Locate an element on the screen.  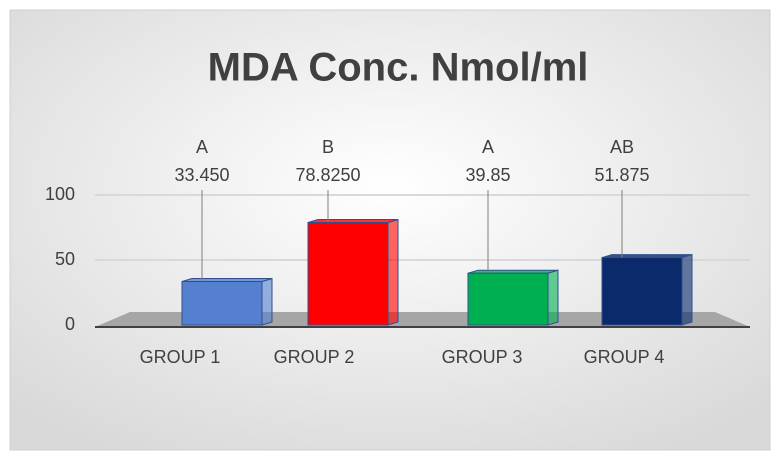
data-label: 33.450 is located at coordinates (201, 175).